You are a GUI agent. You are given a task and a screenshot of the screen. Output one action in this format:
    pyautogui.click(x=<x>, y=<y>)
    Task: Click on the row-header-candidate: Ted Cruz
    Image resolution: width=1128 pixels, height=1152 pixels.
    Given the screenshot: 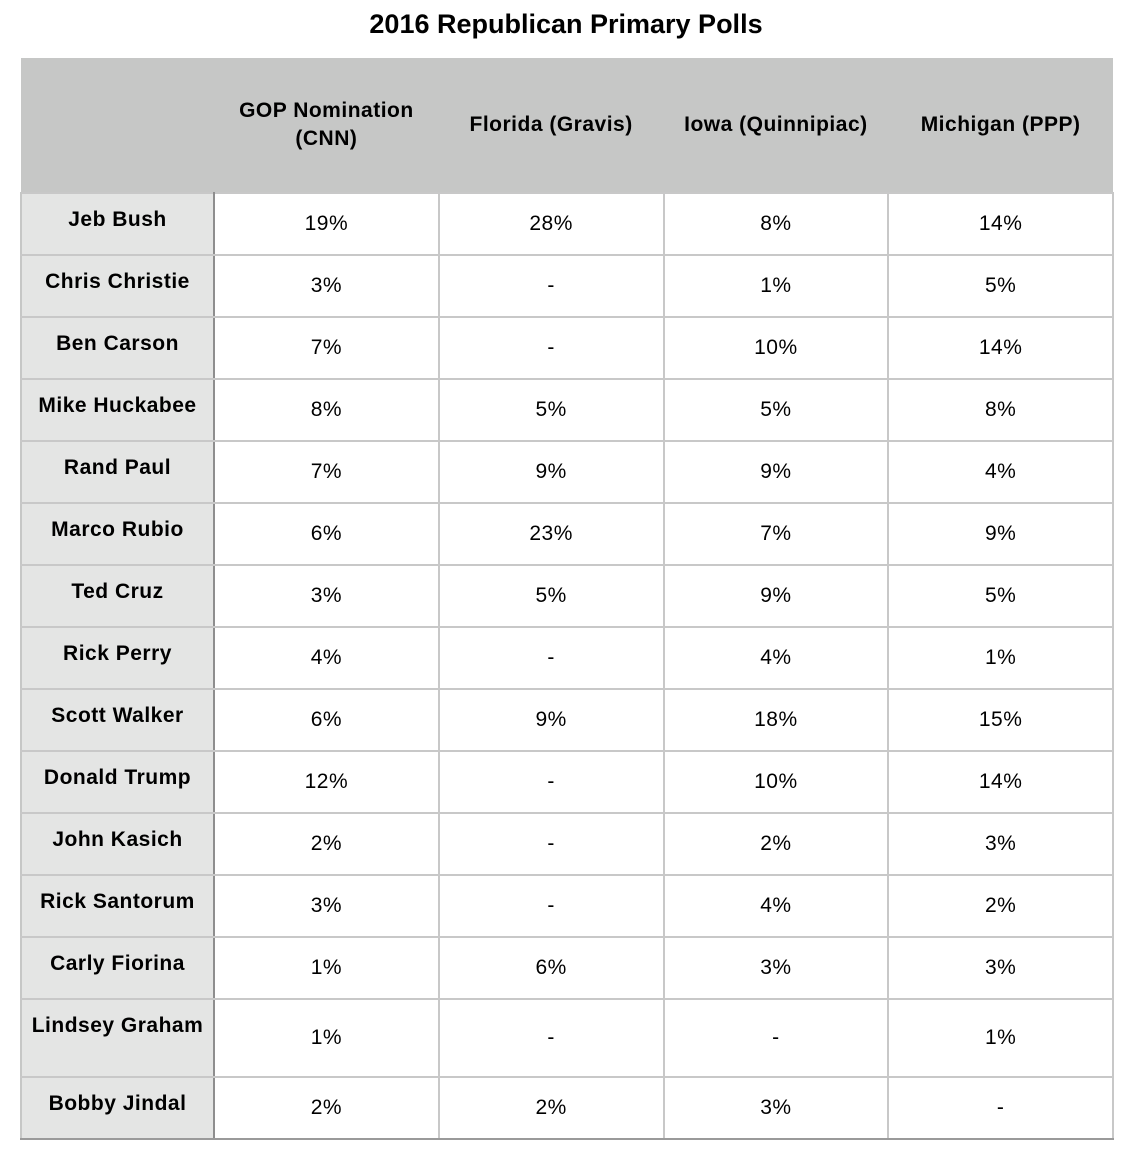 What is the action you would take?
    pyautogui.click(x=117, y=596)
    